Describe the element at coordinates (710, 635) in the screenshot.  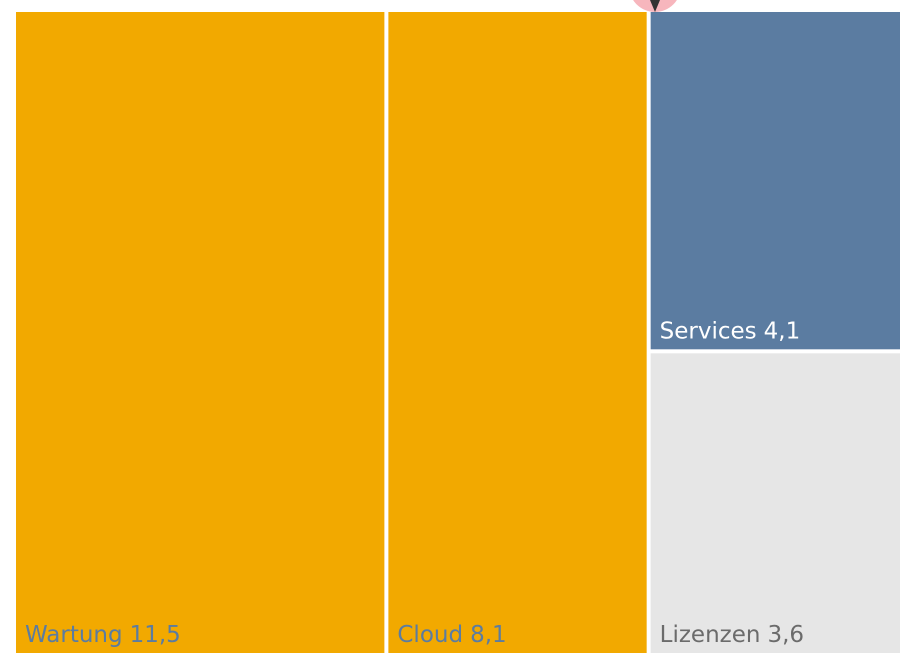
I see `category-name: Lizenzen` at that location.